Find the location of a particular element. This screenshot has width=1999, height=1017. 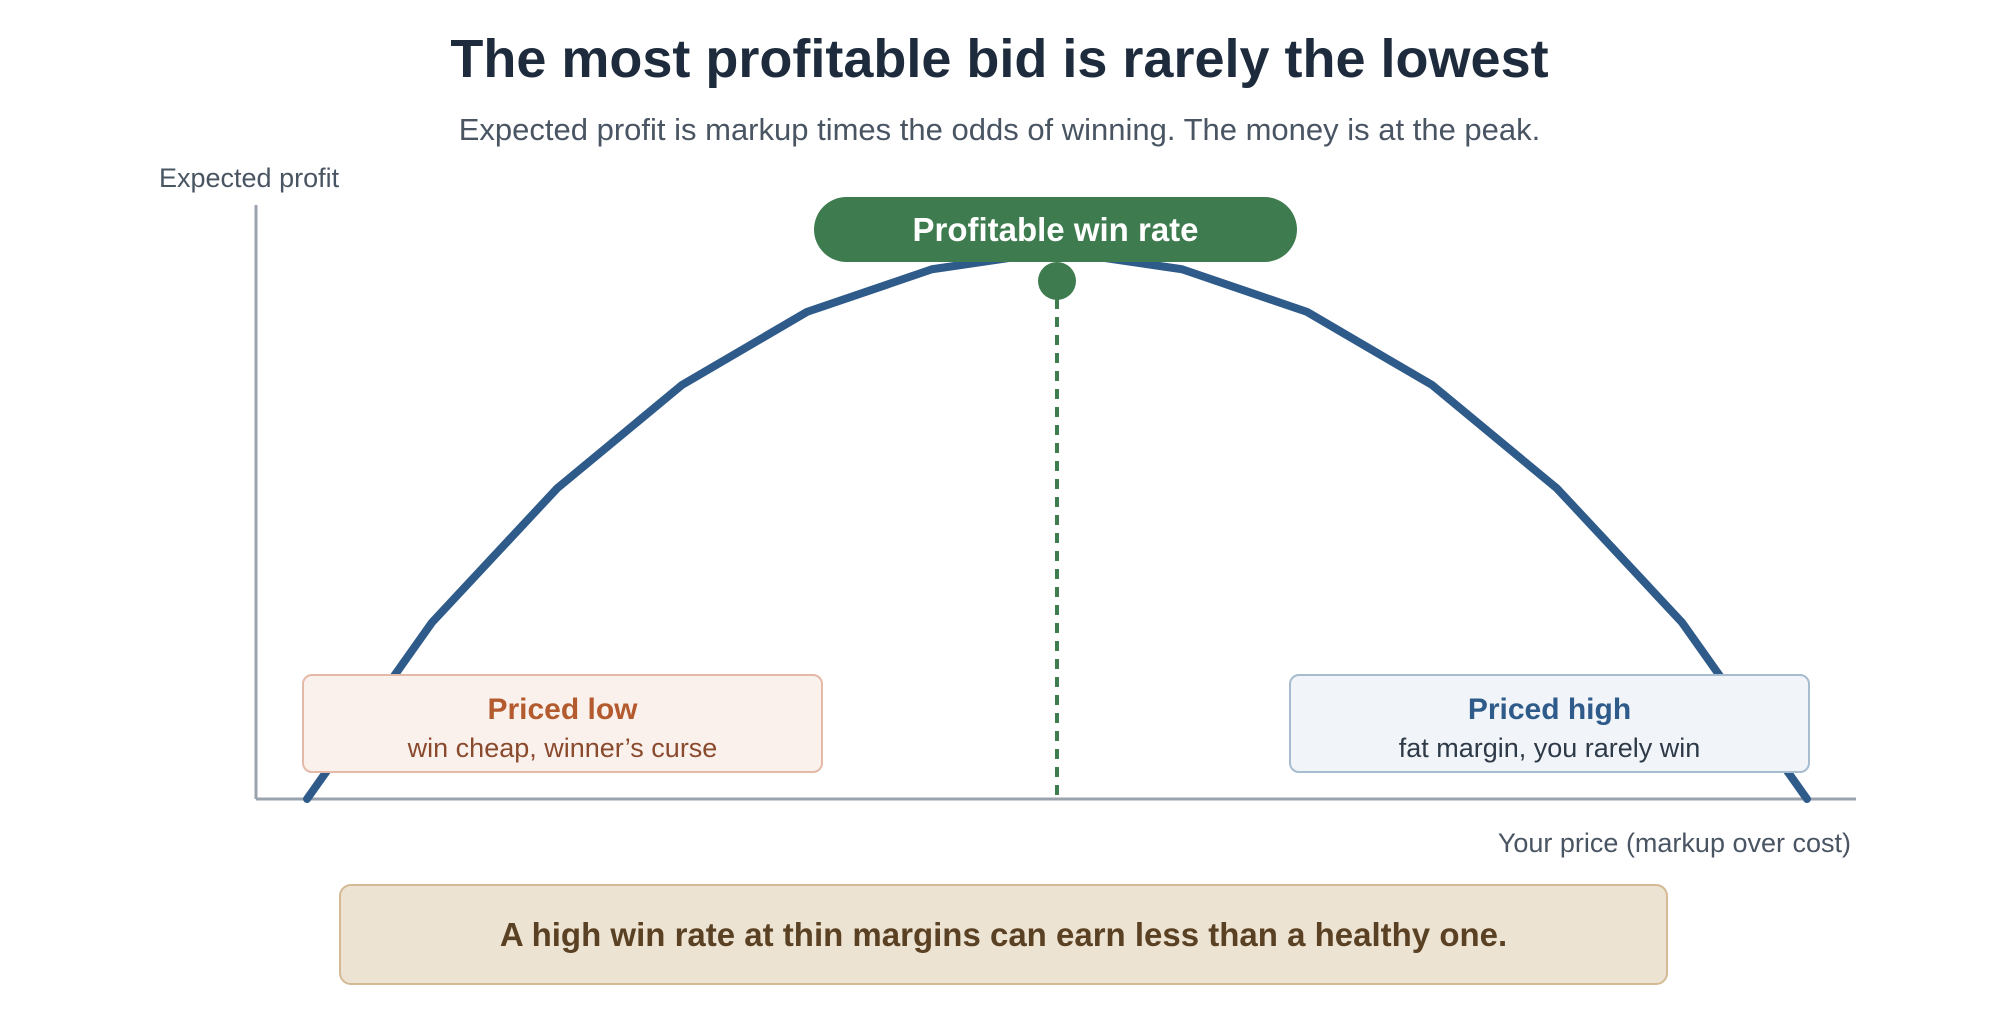

peak-label-pill: Profitable win rate is located at coordinates (1055, 229).